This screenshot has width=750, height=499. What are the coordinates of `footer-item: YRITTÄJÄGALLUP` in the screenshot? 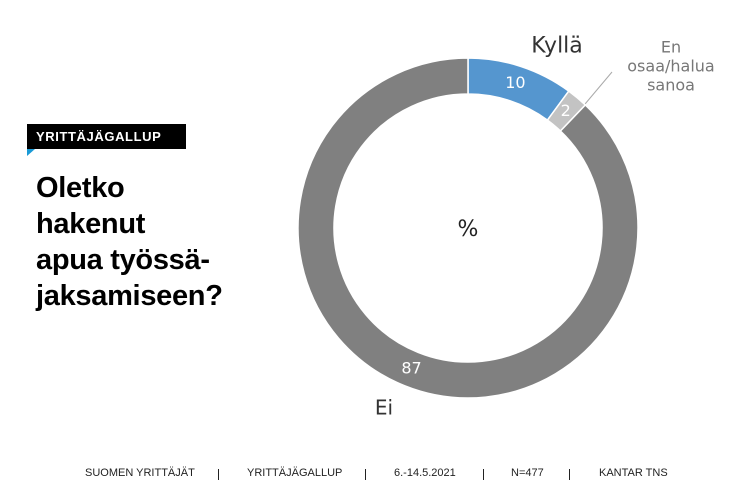 It's located at (295, 473).